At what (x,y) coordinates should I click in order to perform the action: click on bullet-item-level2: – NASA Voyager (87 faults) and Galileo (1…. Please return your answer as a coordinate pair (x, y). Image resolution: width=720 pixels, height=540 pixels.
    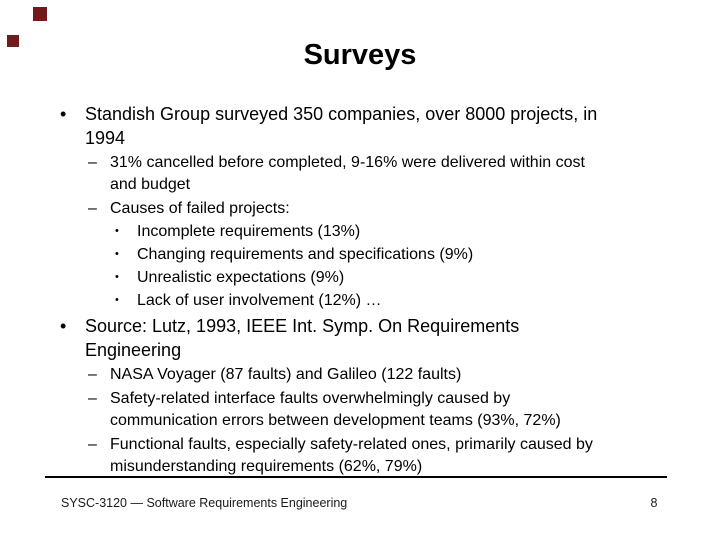
    Looking at the image, I should click on (360, 375).